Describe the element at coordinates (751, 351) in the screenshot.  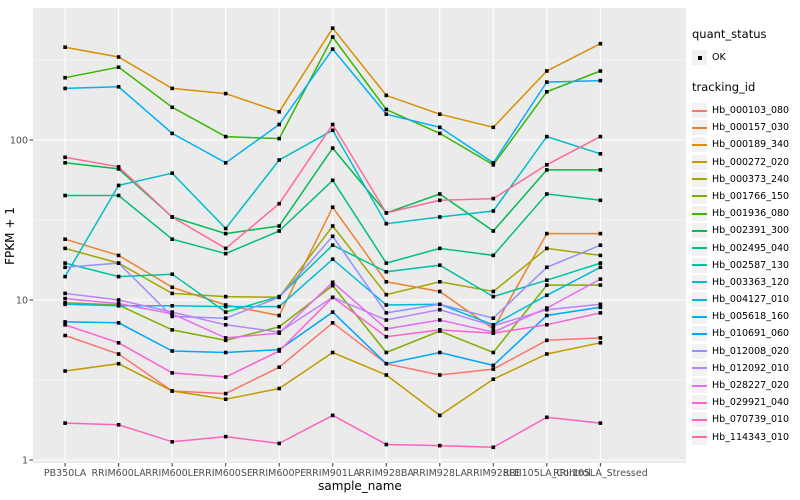
I see `legend-item-label: Hb_012008_020` at that location.